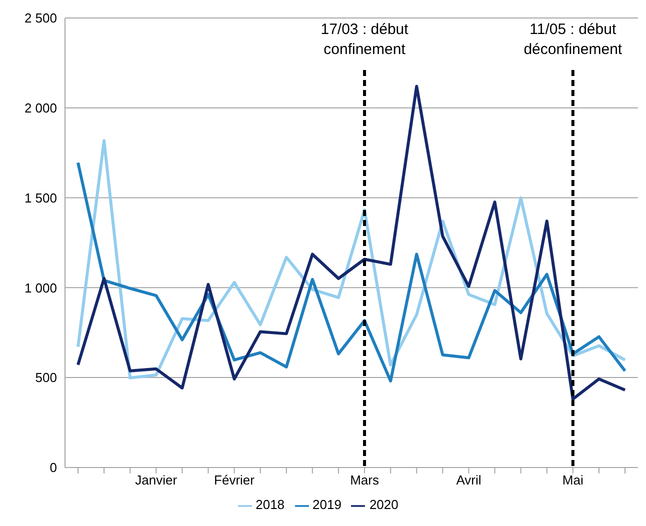 The image size is (646, 526). What do you see at coordinates (573, 480) in the screenshot?
I see `x-tick-label: Mai` at bounding box center [573, 480].